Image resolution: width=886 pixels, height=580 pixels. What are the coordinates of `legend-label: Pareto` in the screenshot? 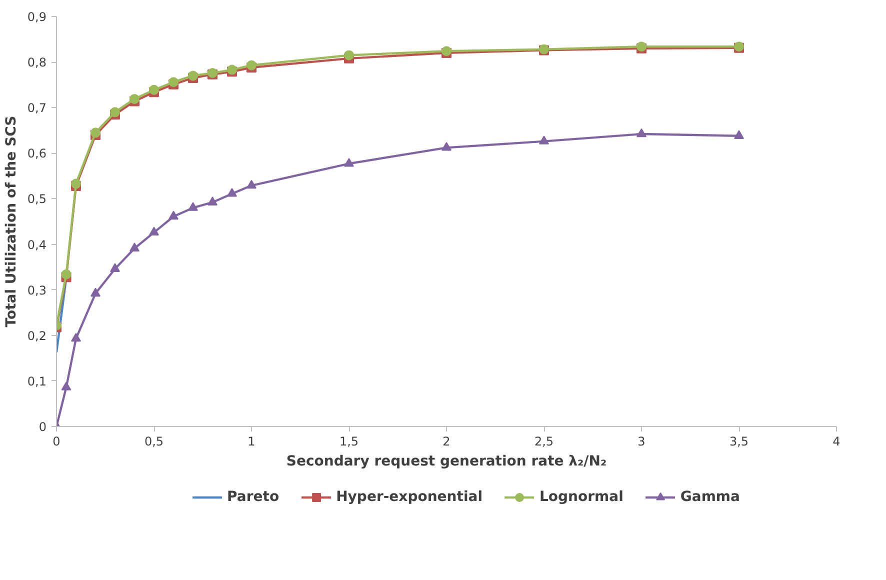 It's located at (253, 497).